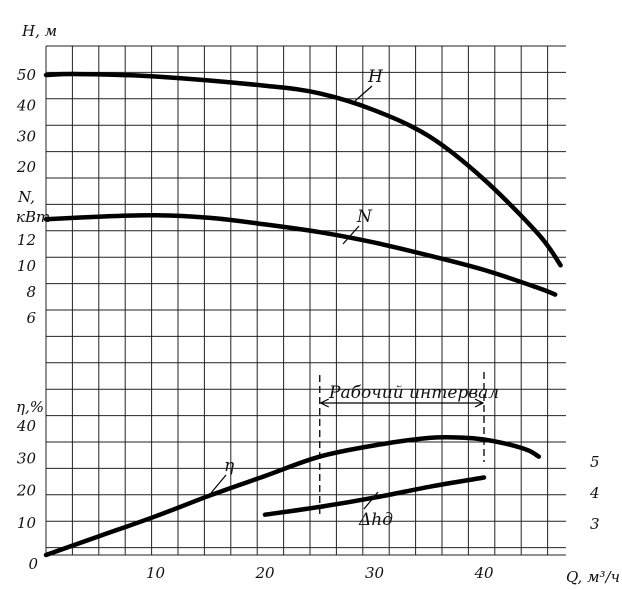  What do you see at coordinates (479, 403) in the screenshot?
I see `interval-arrow-right` at bounding box center [479, 403].